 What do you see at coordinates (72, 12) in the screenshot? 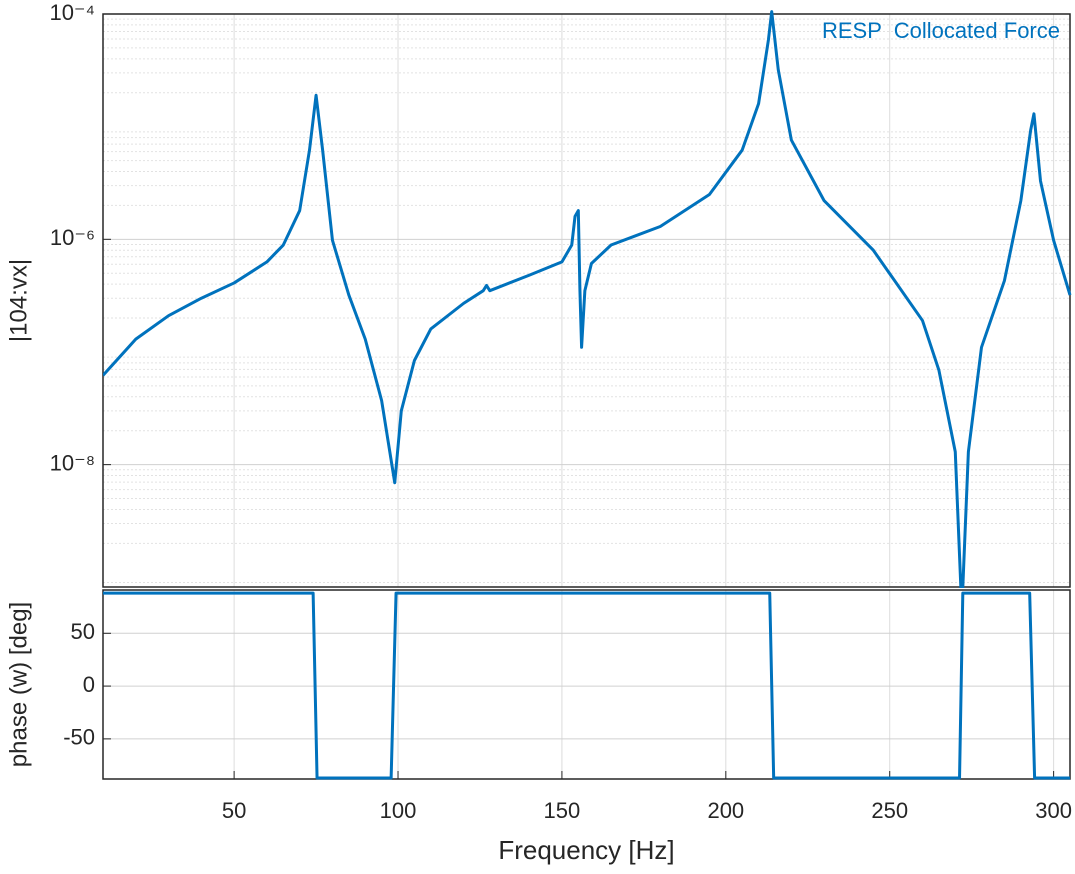
I see `y-tick-label: 10⁻⁴` at bounding box center [72, 12].